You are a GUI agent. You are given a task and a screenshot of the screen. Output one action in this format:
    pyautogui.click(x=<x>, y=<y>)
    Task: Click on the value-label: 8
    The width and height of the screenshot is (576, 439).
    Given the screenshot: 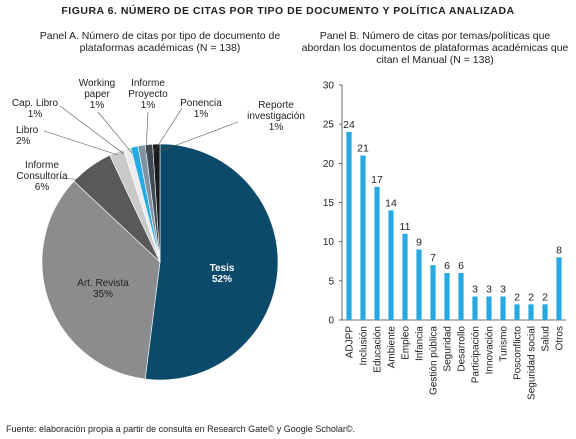 What is the action you would take?
    pyautogui.click(x=559, y=250)
    